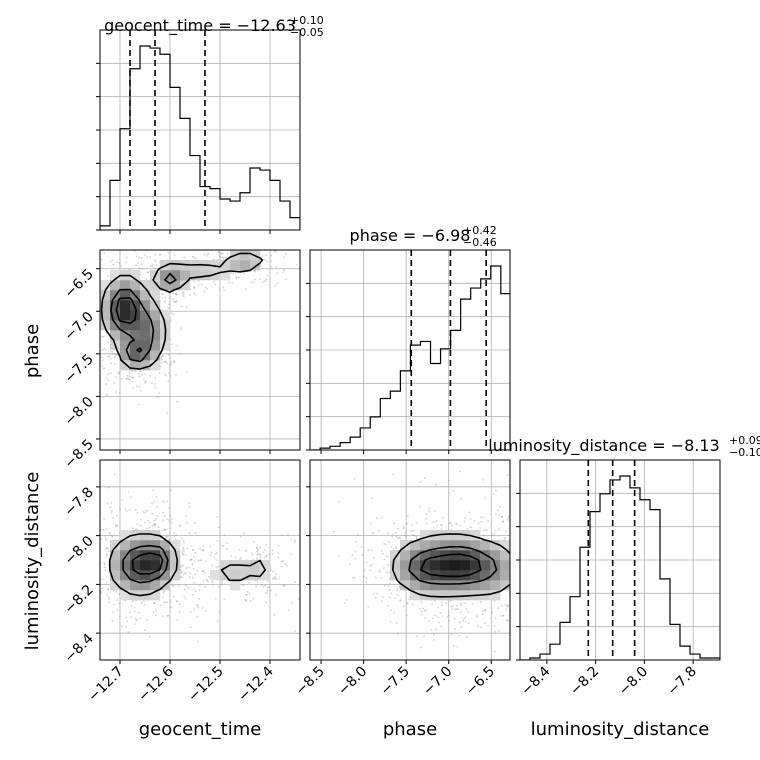  Describe the element at coordinates (78, 550) in the screenshot. I see `y-tick-label: −8.0` at that location.